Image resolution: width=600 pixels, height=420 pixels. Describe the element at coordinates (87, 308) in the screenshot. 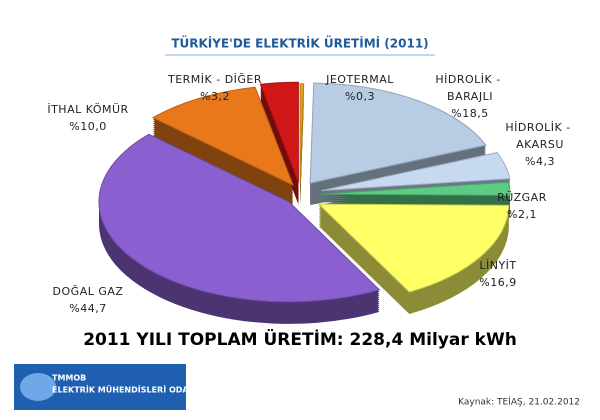

I see `value-label: %44,7` at that location.